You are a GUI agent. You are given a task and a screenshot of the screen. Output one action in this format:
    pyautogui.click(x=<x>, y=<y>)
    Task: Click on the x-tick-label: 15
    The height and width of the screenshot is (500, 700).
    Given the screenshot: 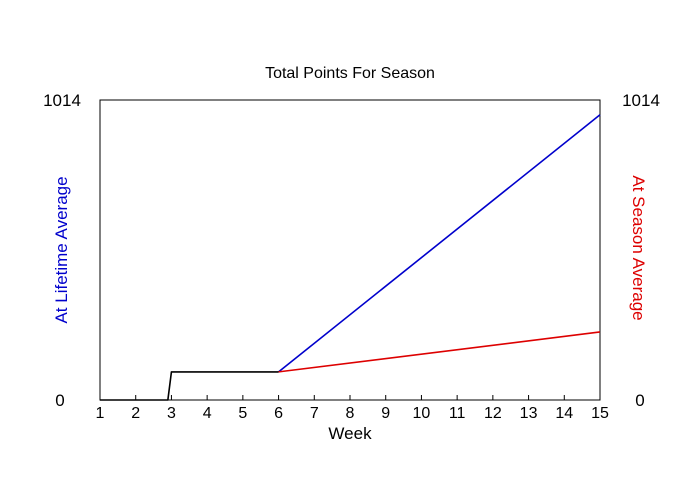 What is the action you would take?
    pyautogui.click(x=600, y=413)
    